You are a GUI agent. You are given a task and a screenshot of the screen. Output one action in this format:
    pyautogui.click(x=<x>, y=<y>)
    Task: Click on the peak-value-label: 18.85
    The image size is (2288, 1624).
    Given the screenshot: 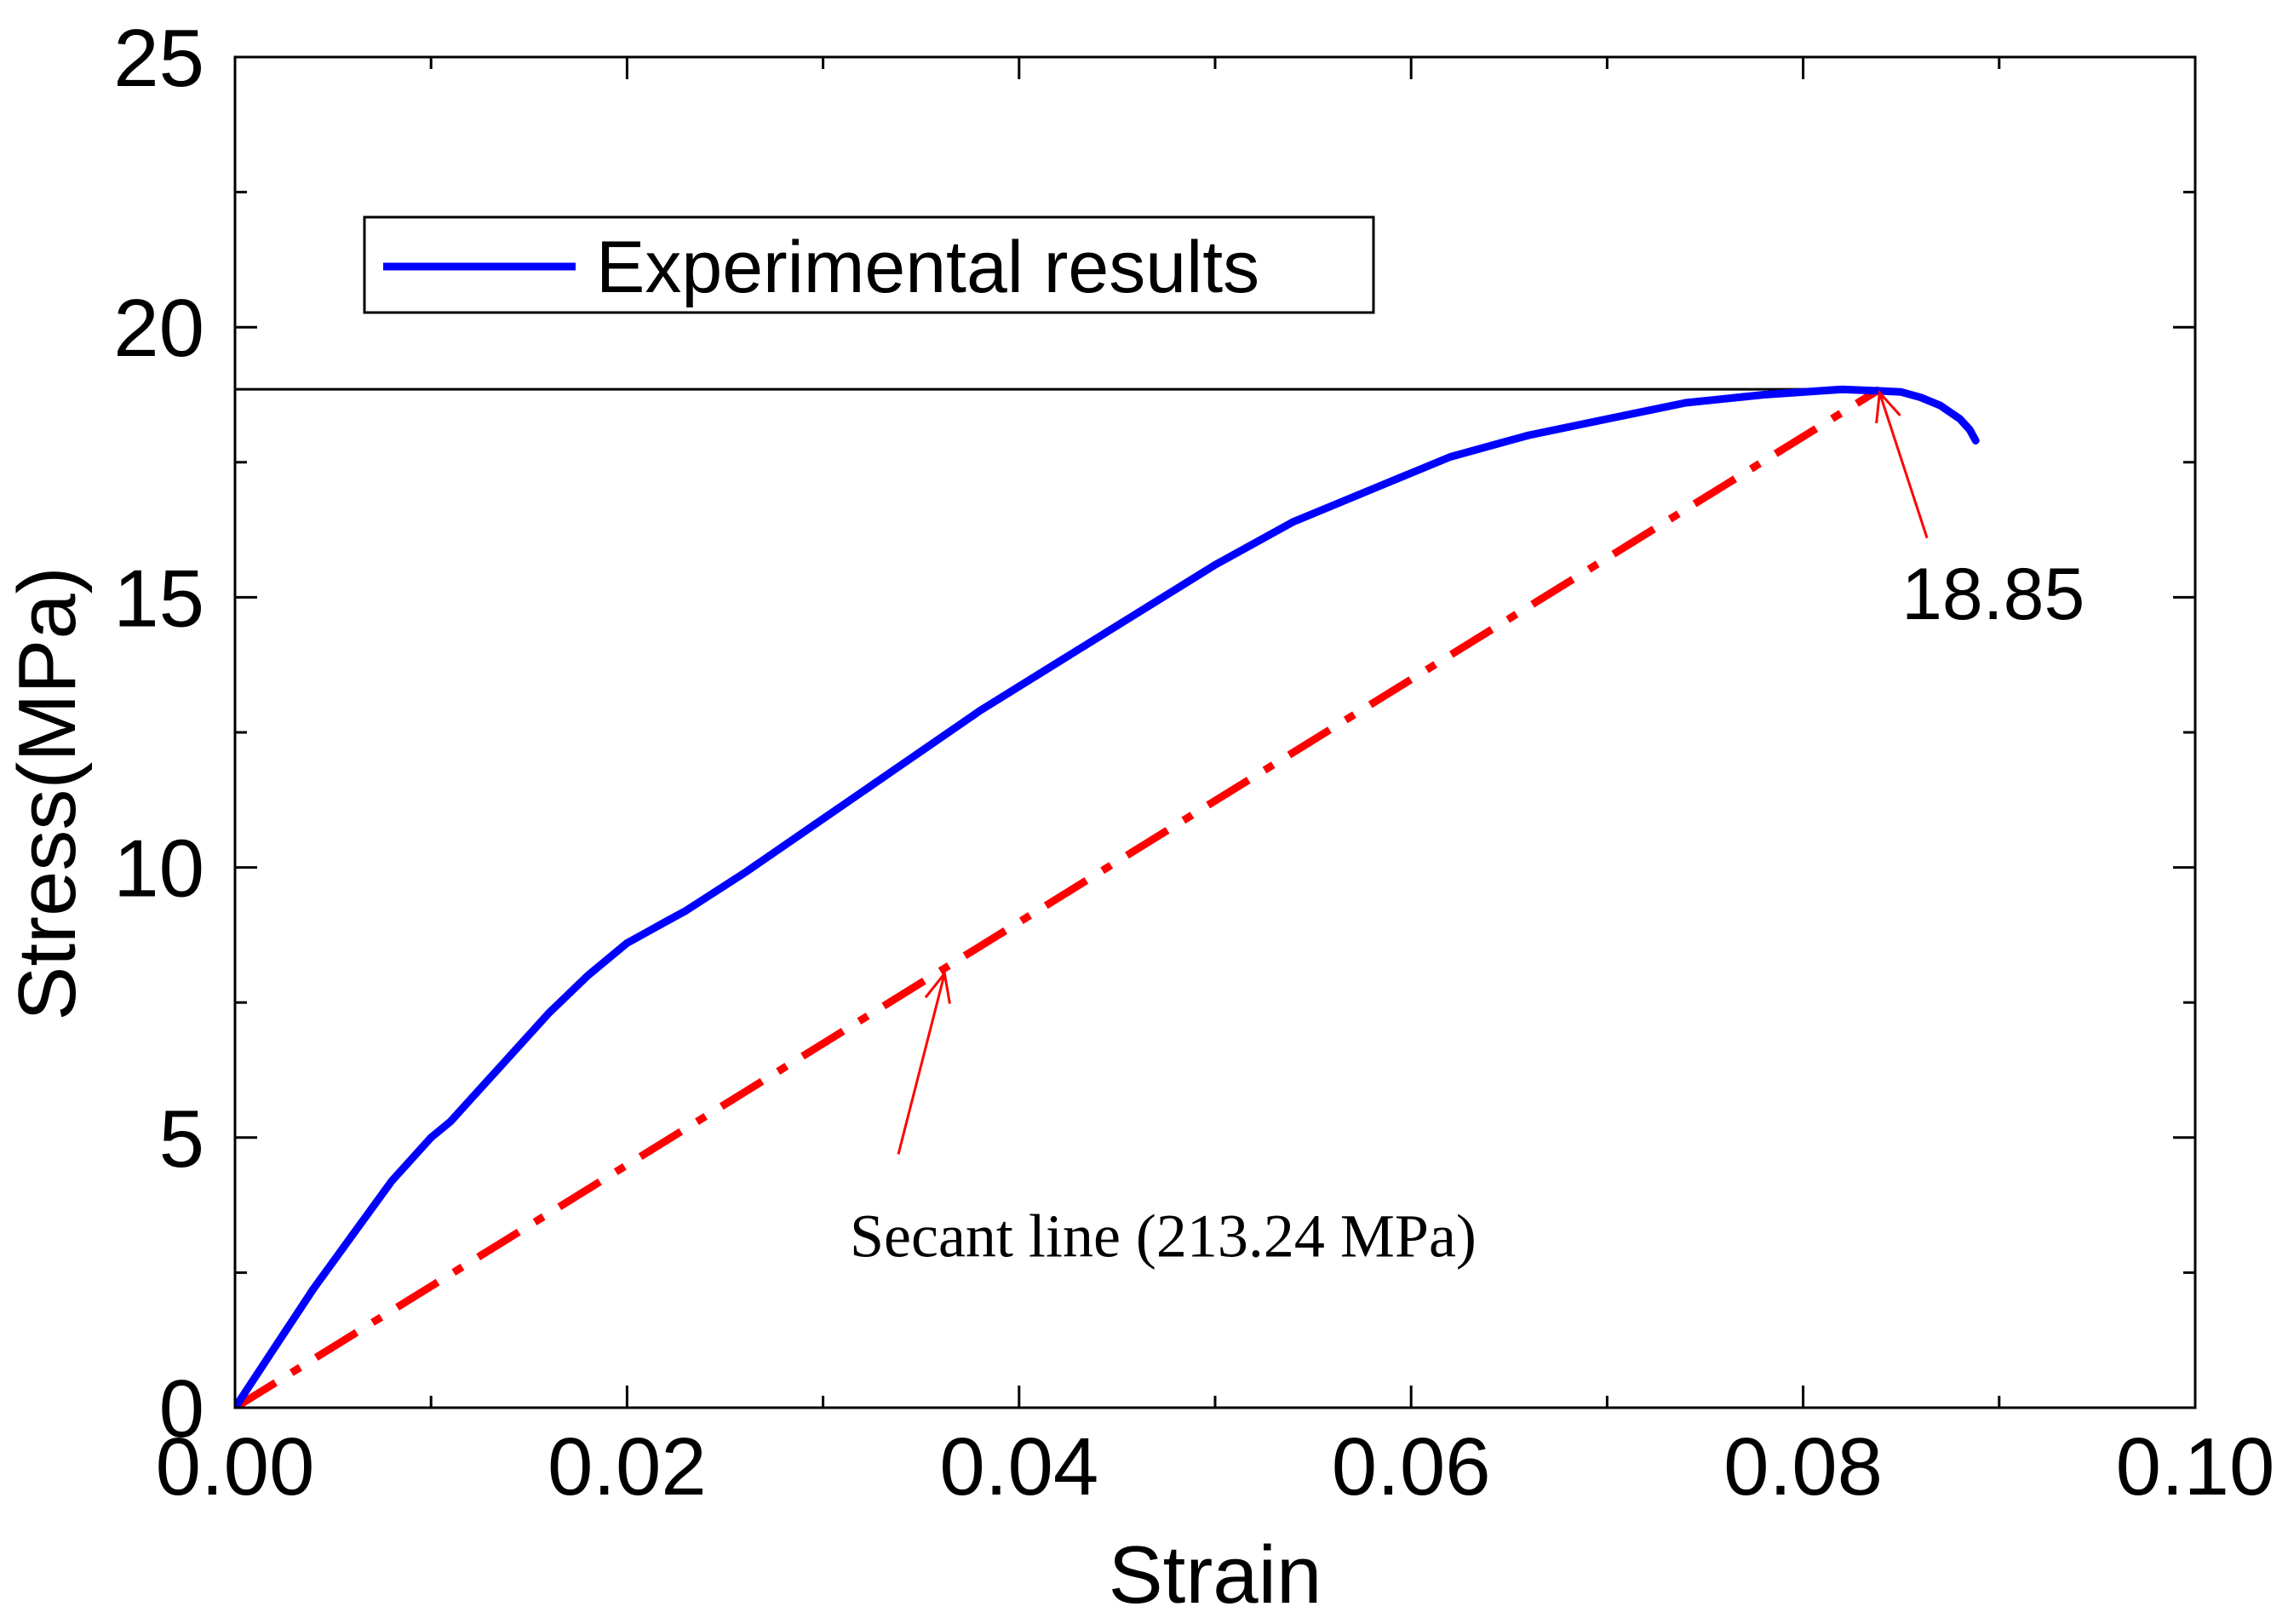 What is the action you would take?
    pyautogui.click(x=1992, y=594)
    